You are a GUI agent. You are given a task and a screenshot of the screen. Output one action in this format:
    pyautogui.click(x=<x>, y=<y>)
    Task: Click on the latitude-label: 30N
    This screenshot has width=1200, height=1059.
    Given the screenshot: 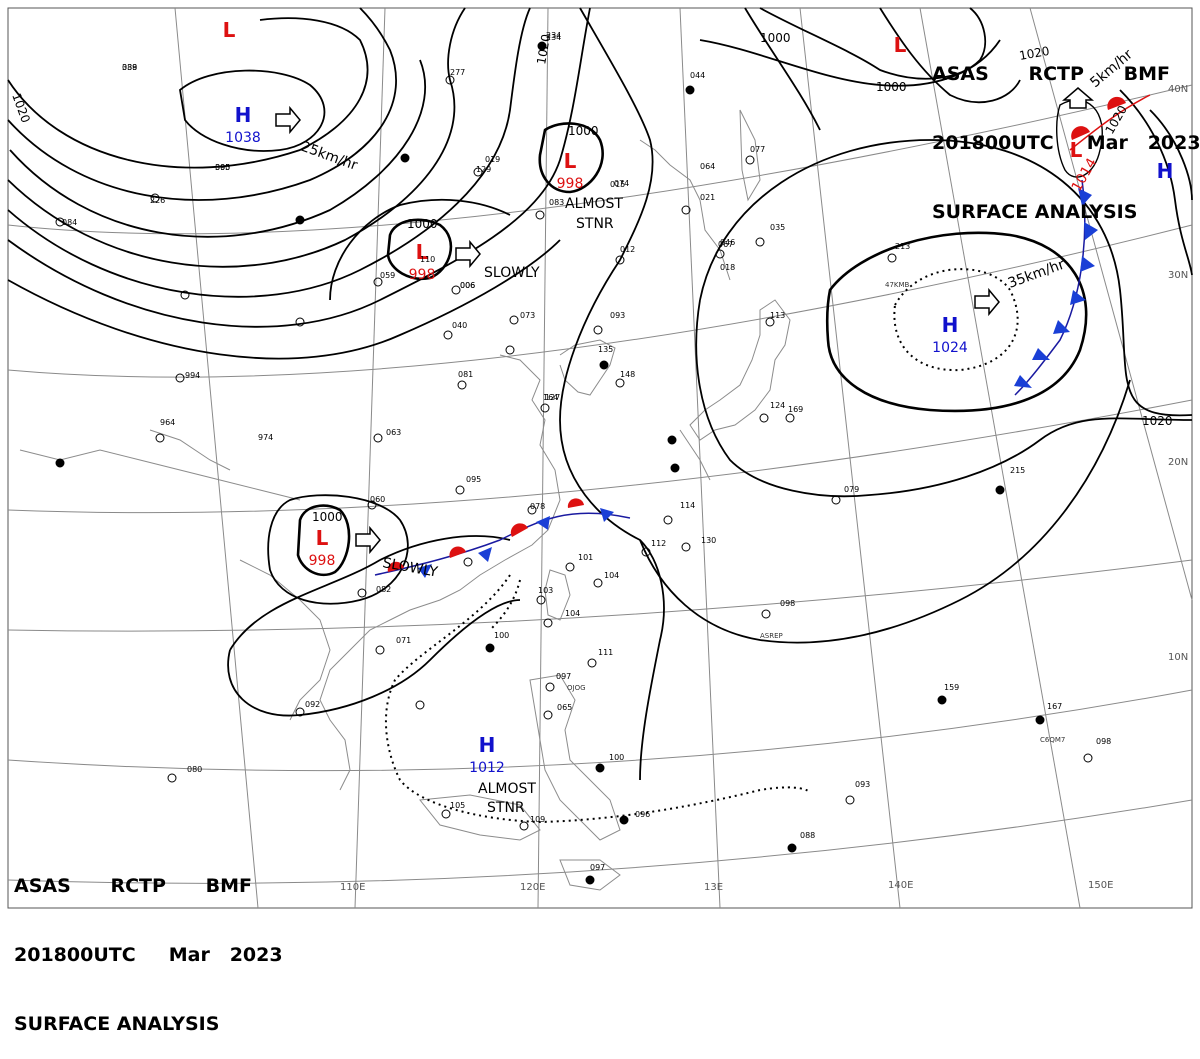 What is the action you would take?
    pyautogui.click(x=1178, y=275)
    